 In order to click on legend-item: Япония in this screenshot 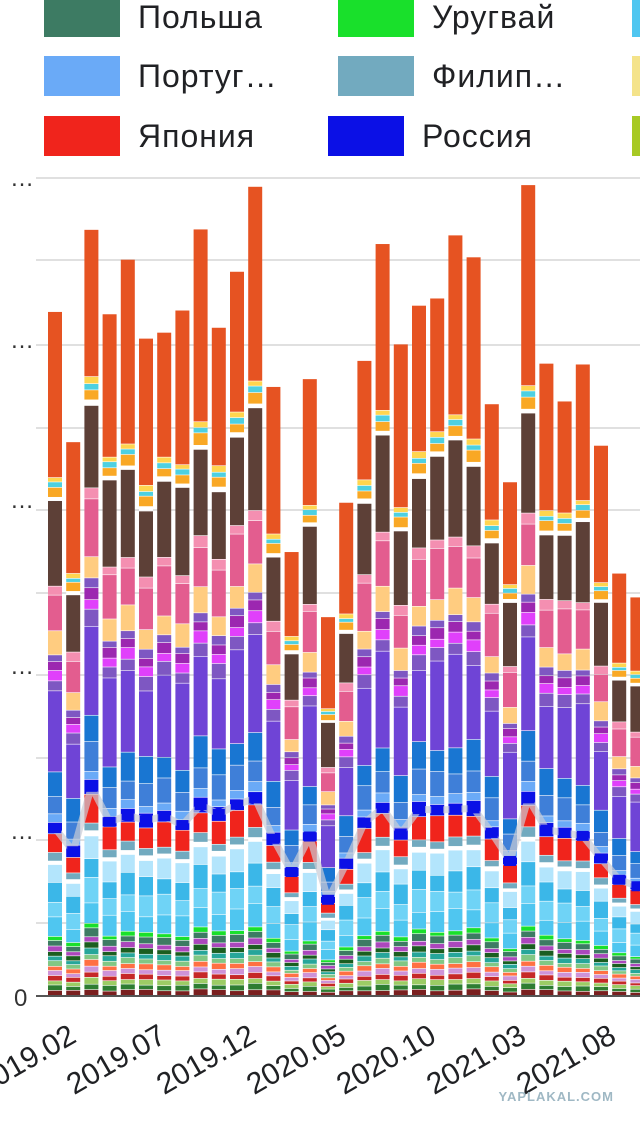, I will do `click(149, 136)`.